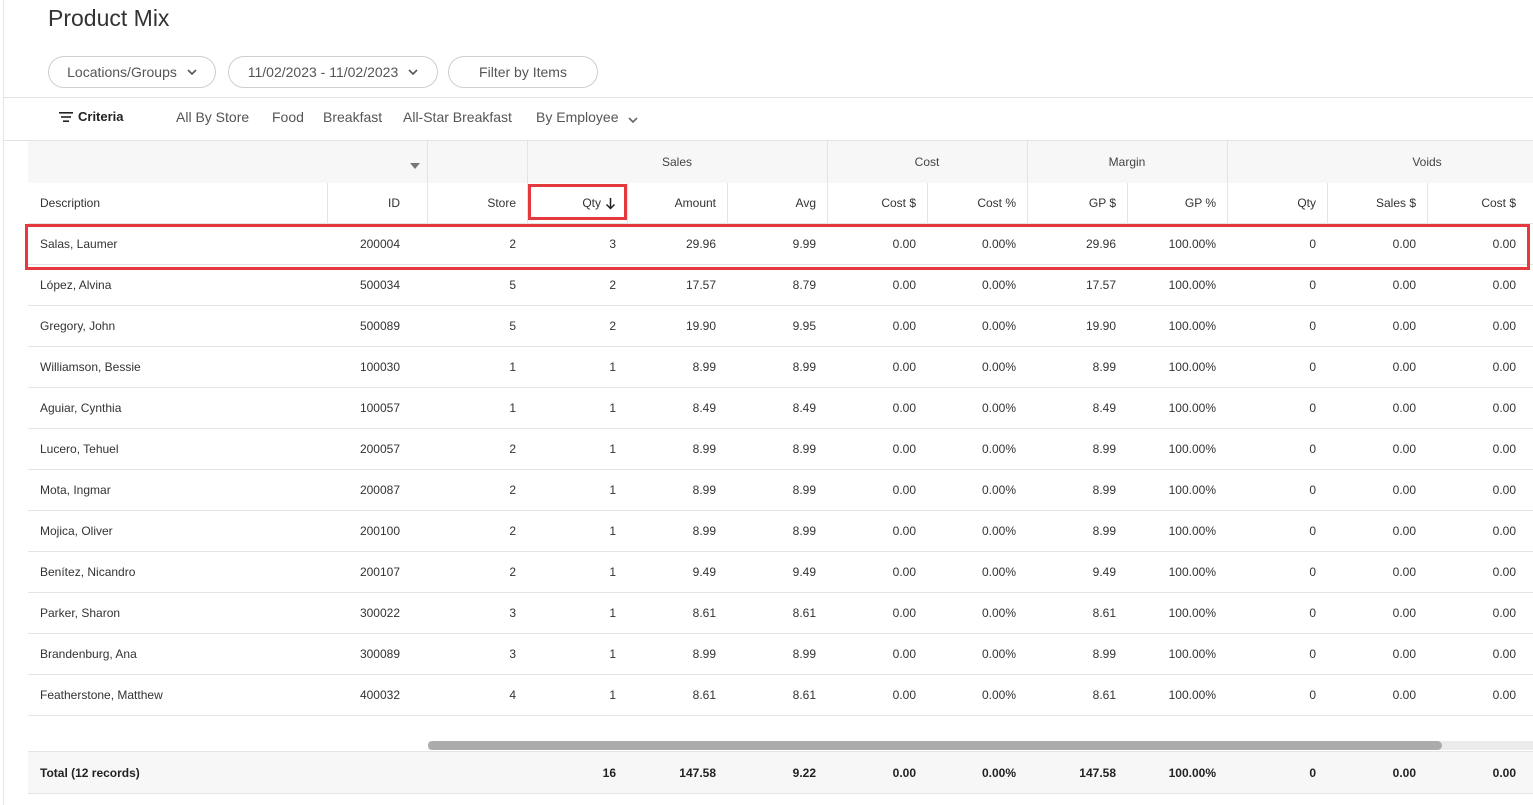 Image resolution: width=1533 pixels, height=805 pixels. What do you see at coordinates (1395, 203) in the screenshot?
I see `header-voids-sales: Sales $` at bounding box center [1395, 203].